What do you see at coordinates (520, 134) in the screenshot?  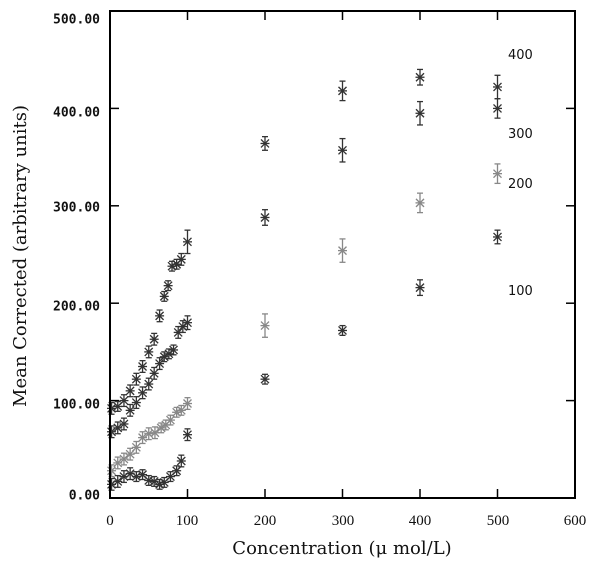 I see `series-label-300: 300` at bounding box center [520, 134].